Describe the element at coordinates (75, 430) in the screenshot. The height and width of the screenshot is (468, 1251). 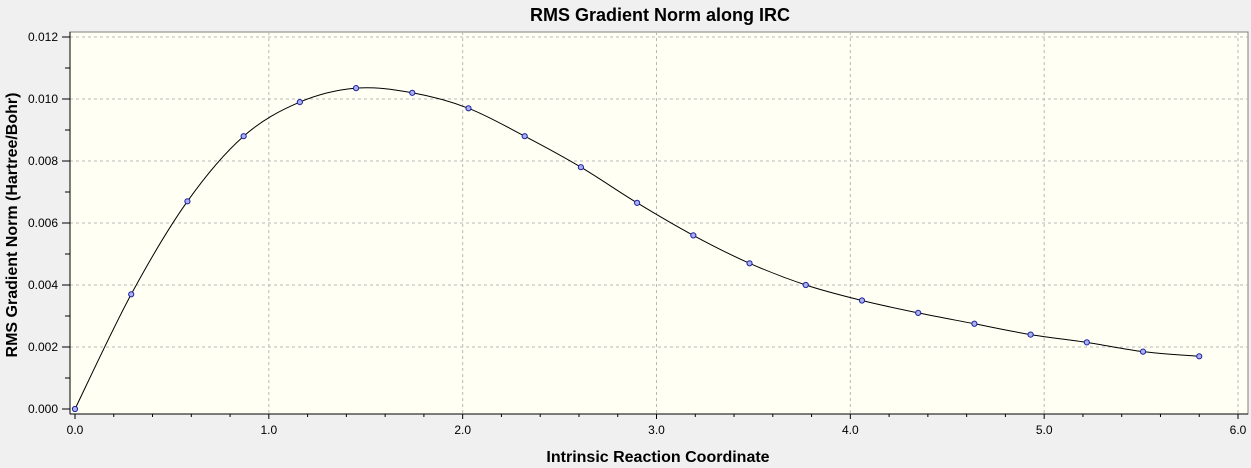
I see `x-tick-label: 0.0` at that location.